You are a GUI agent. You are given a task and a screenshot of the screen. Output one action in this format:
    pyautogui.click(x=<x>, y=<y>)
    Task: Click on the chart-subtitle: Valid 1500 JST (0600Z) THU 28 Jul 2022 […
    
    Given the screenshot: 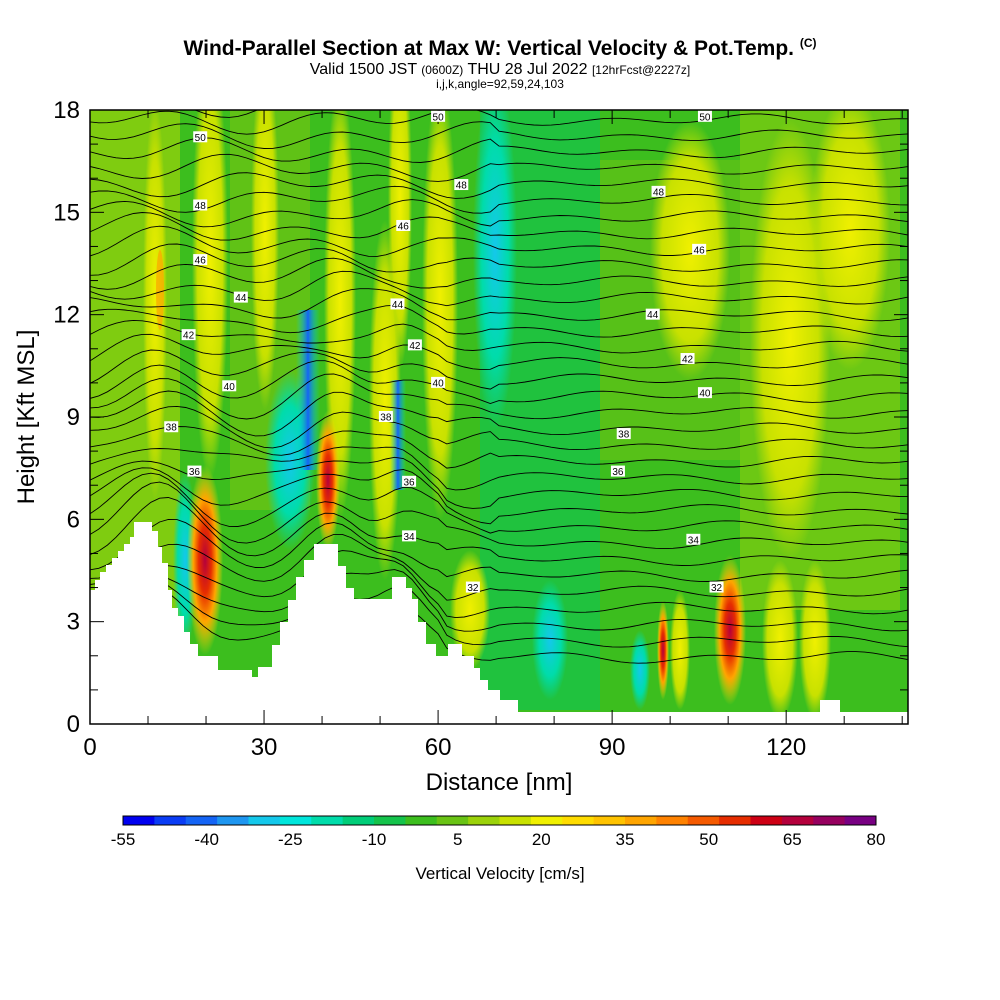 What is the action you would take?
    pyautogui.click(x=500, y=69)
    